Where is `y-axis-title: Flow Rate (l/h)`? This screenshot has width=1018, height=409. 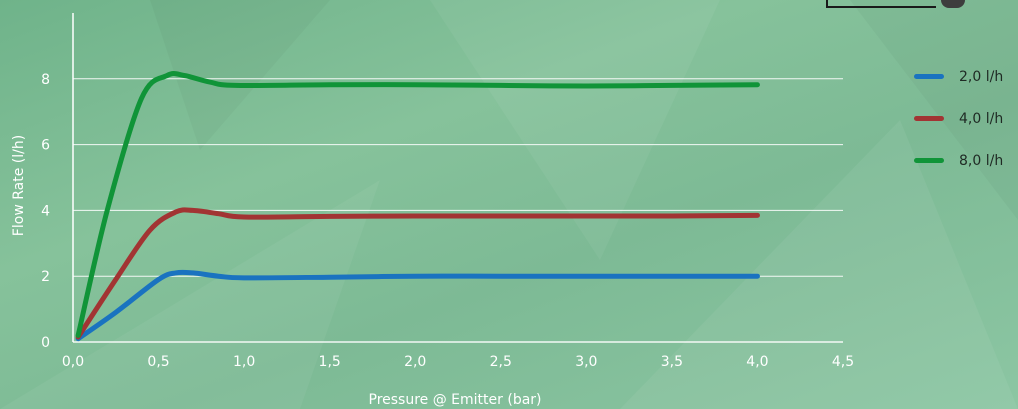 y-axis-title: Flow Rate (l/h) is located at coordinates (19, 185).